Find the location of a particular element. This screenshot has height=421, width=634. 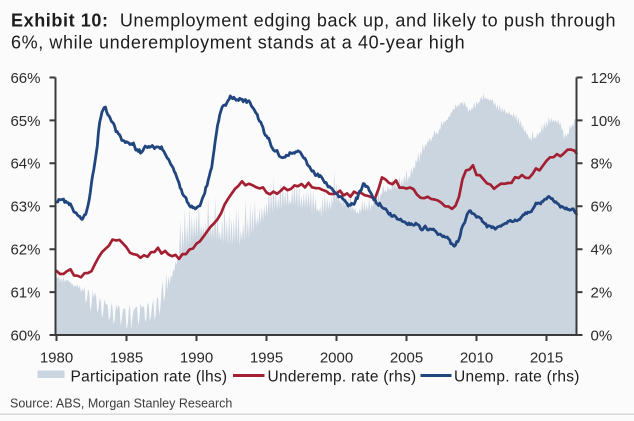

svg-text: 2010 is located at coordinates (476, 358).